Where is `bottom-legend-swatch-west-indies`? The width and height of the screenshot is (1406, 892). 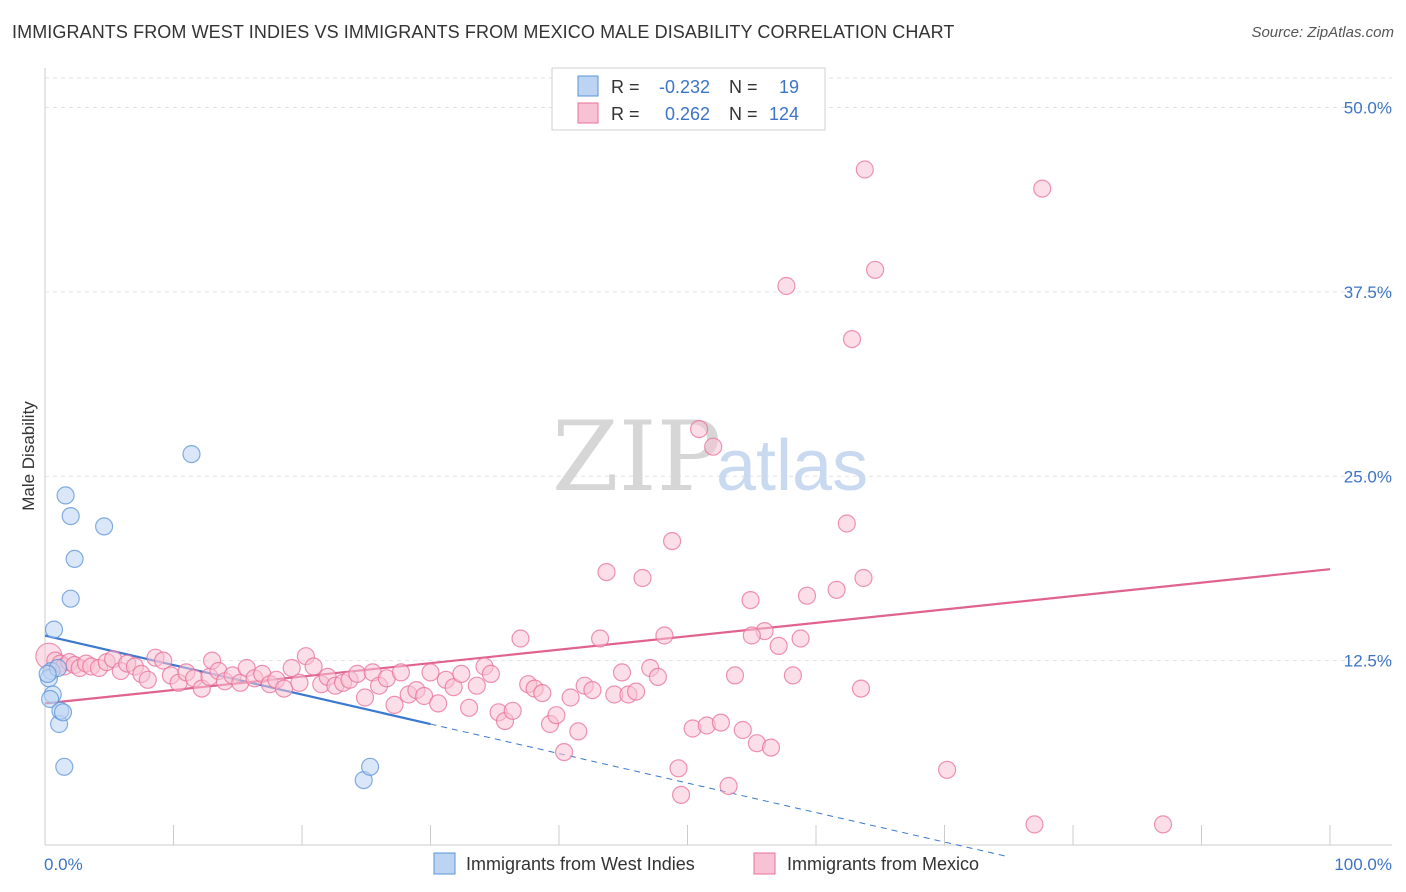
bottom-legend-swatch-west-indies is located at coordinates (444, 863).